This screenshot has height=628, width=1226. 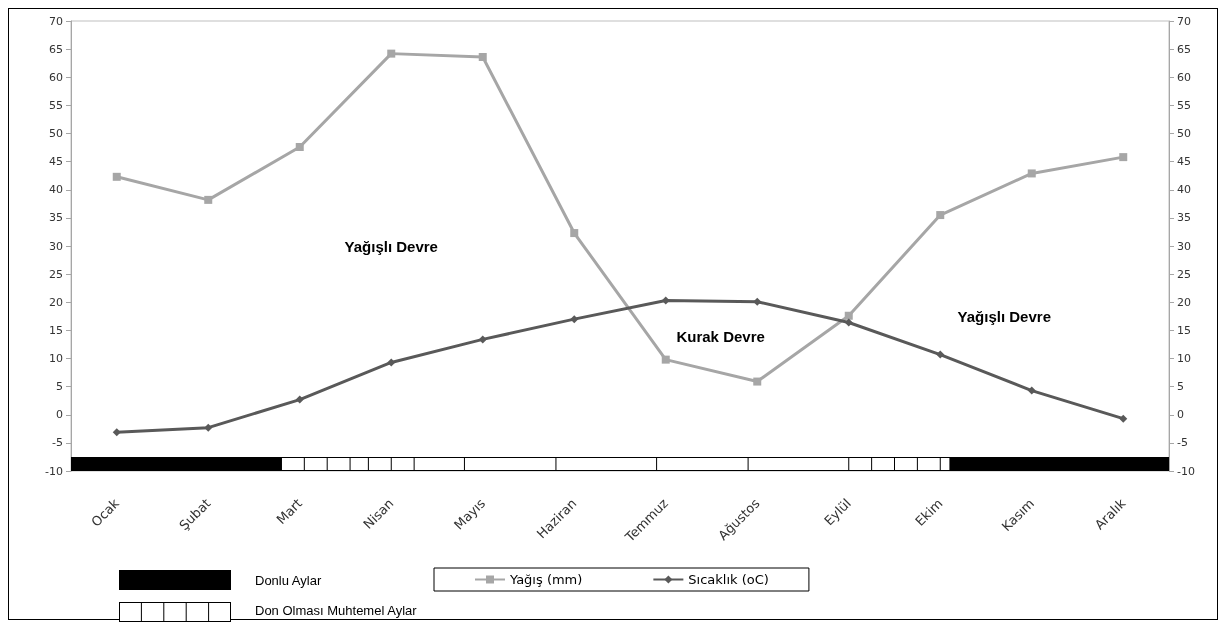 I want to click on y2-tick-label: 30, so click(x=1184, y=246).